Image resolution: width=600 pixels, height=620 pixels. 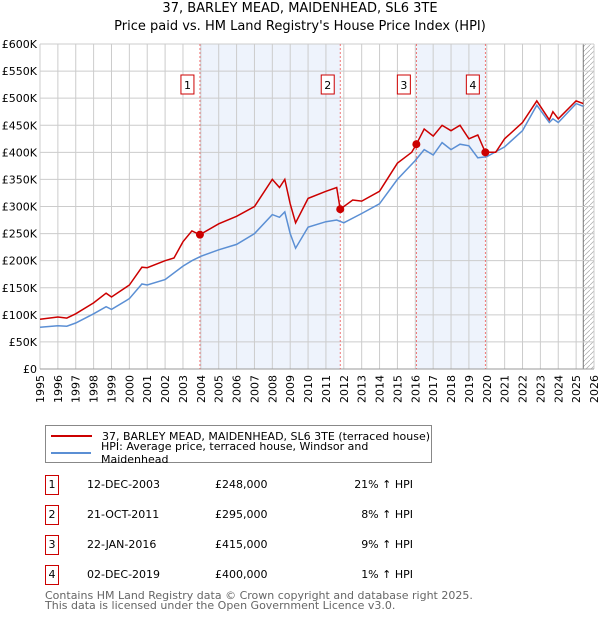 What do you see at coordinates (254, 389) in the screenshot?
I see `x-tick-label: 2007` at bounding box center [254, 389].